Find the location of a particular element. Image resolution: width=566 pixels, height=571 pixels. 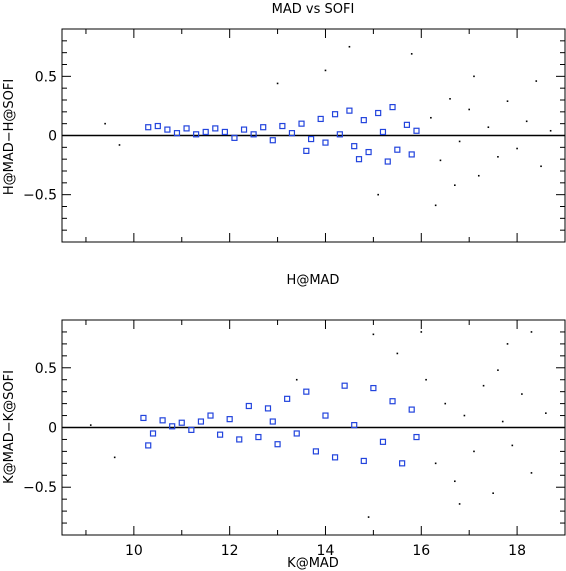

x-tick-label: 14 is located at coordinates (326, 551).